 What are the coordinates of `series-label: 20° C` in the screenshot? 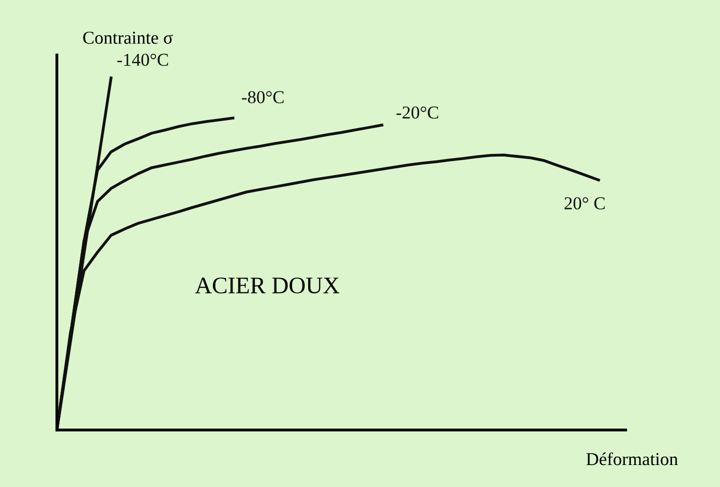 It's located at (584, 203).